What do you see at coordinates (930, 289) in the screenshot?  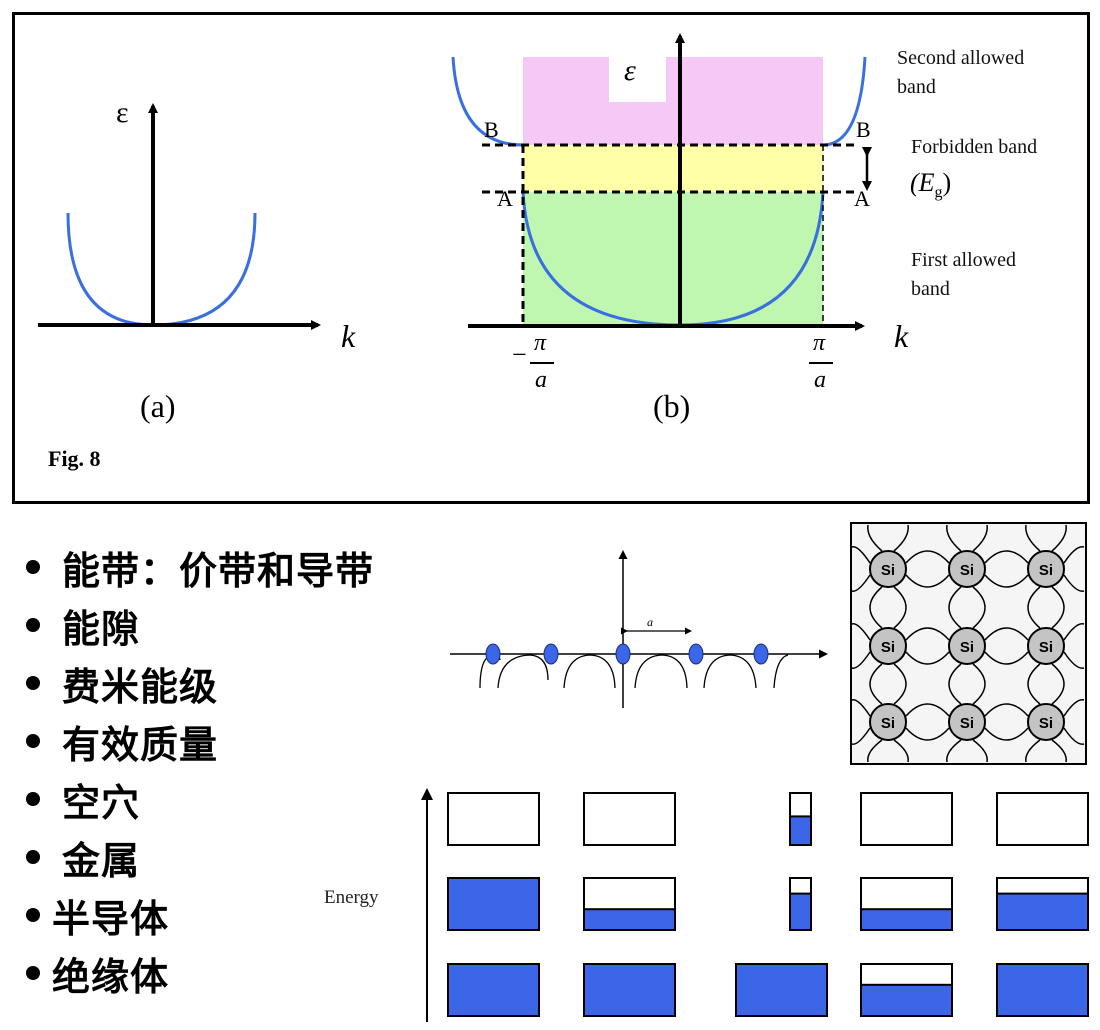 I see `first-band-text-2: band` at bounding box center [930, 289].